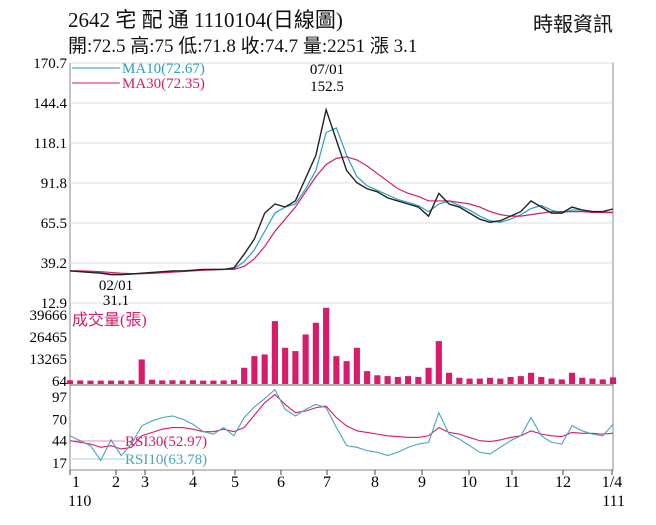 This screenshot has width=656, height=525. I want to click on x-tick-label: 5, so click(235, 482).